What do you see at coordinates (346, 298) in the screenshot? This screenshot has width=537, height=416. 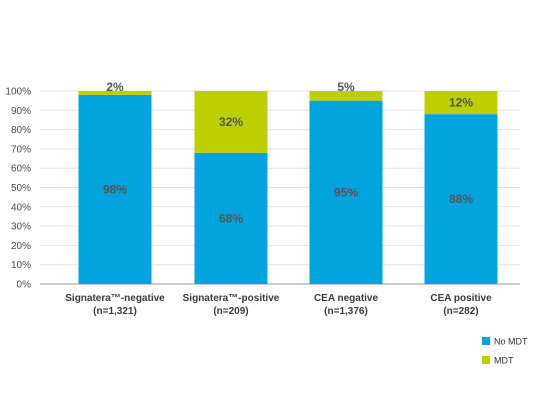 I see `category-label: CEA negative` at bounding box center [346, 298].